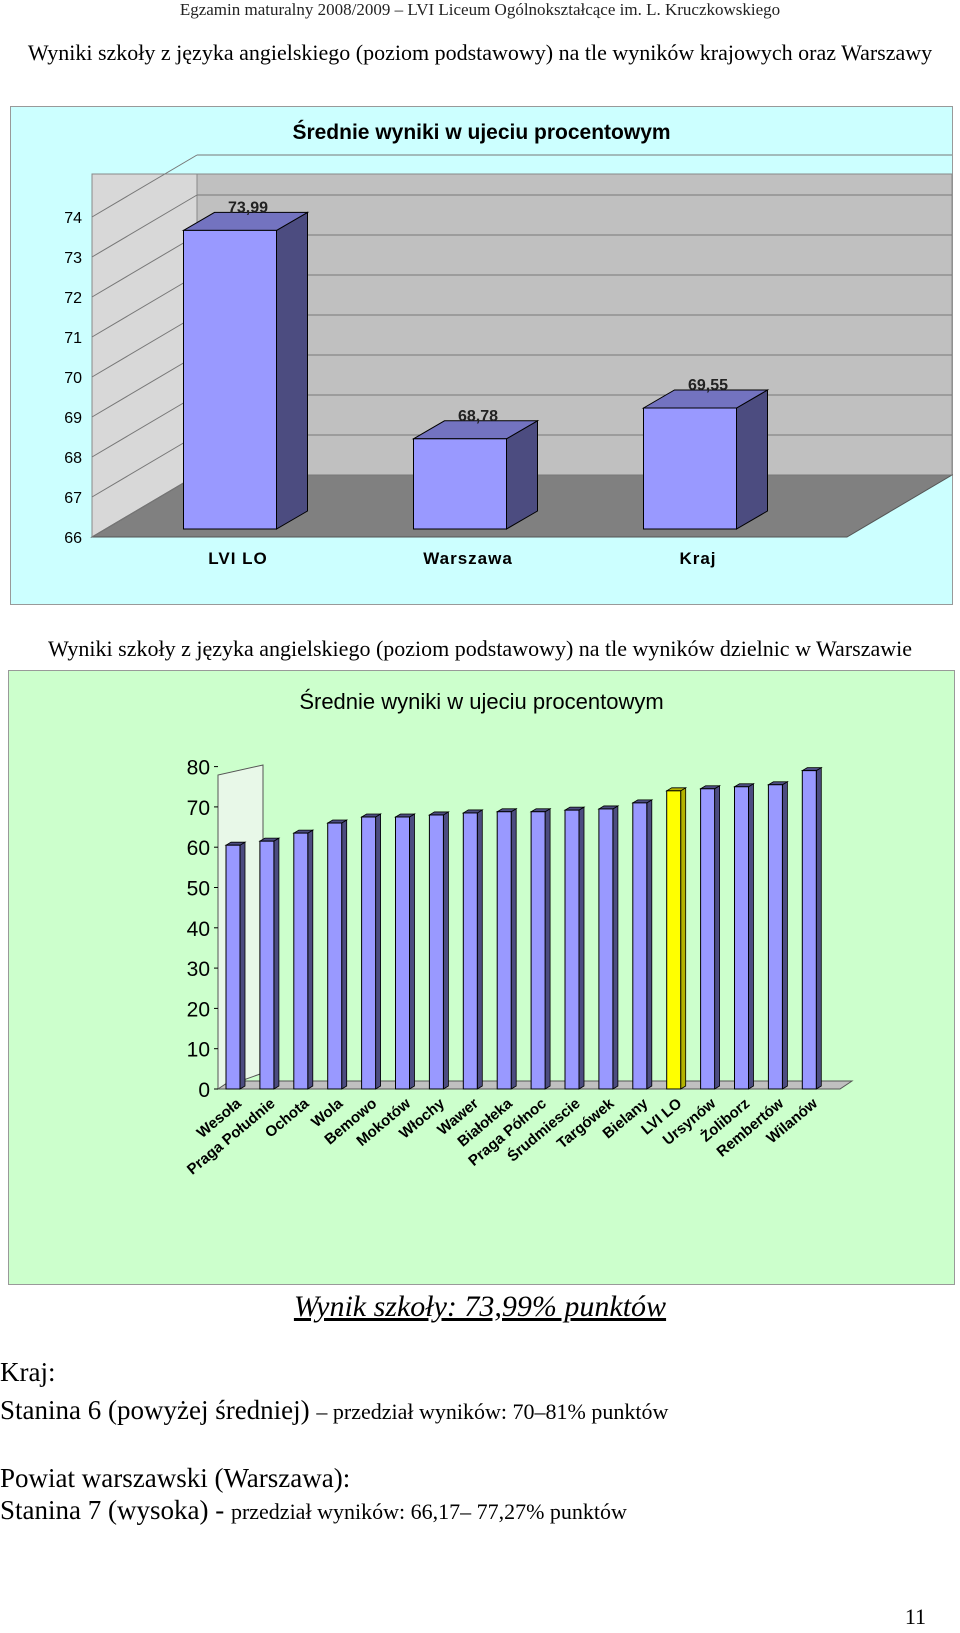 This screenshot has height=1633, width=960. What do you see at coordinates (198, 969) in the screenshot?
I see `chart2-ytick: 30` at bounding box center [198, 969].